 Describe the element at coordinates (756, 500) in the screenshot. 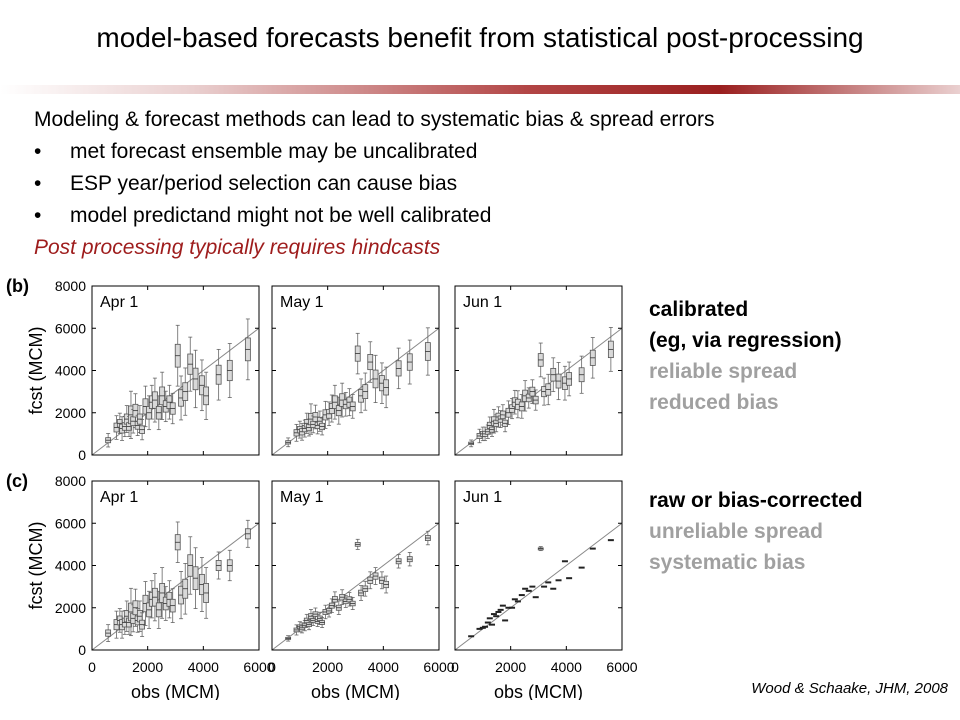

I see `raw-title: raw or bias-corrected` at that location.